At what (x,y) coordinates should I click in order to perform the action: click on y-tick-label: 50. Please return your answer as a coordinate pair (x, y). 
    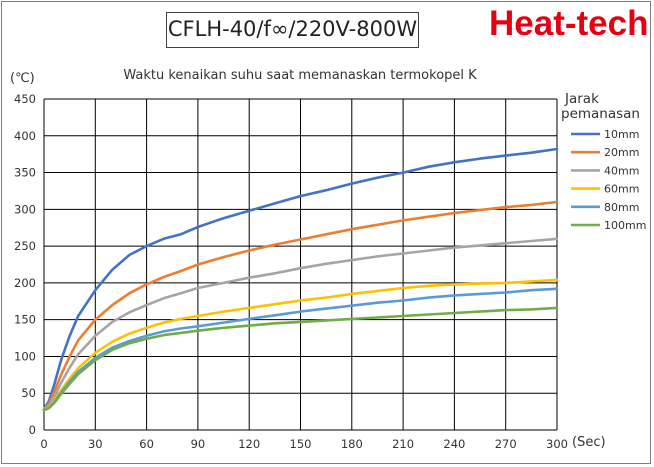
    Looking at the image, I should click on (28, 393).